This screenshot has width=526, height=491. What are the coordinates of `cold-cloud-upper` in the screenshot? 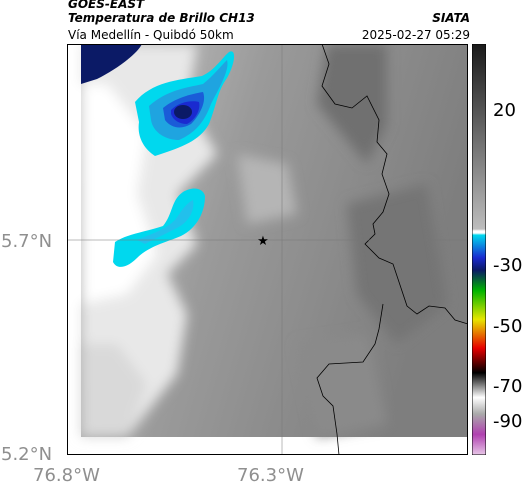 It's located at (185, 103).